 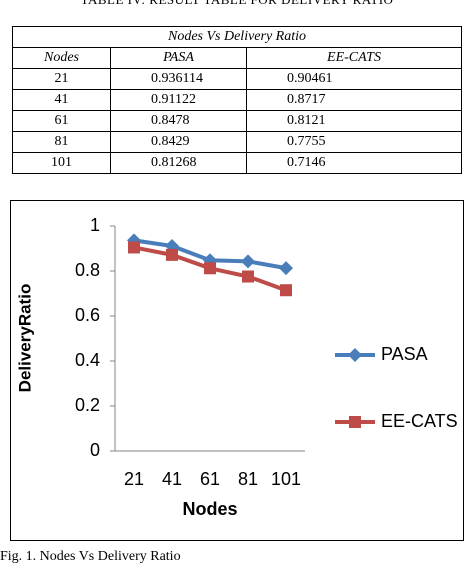 What do you see at coordinates (419, 421) in the screenshot?
I see `legend-label: EE-CATS` at bounding box center [419, 421].